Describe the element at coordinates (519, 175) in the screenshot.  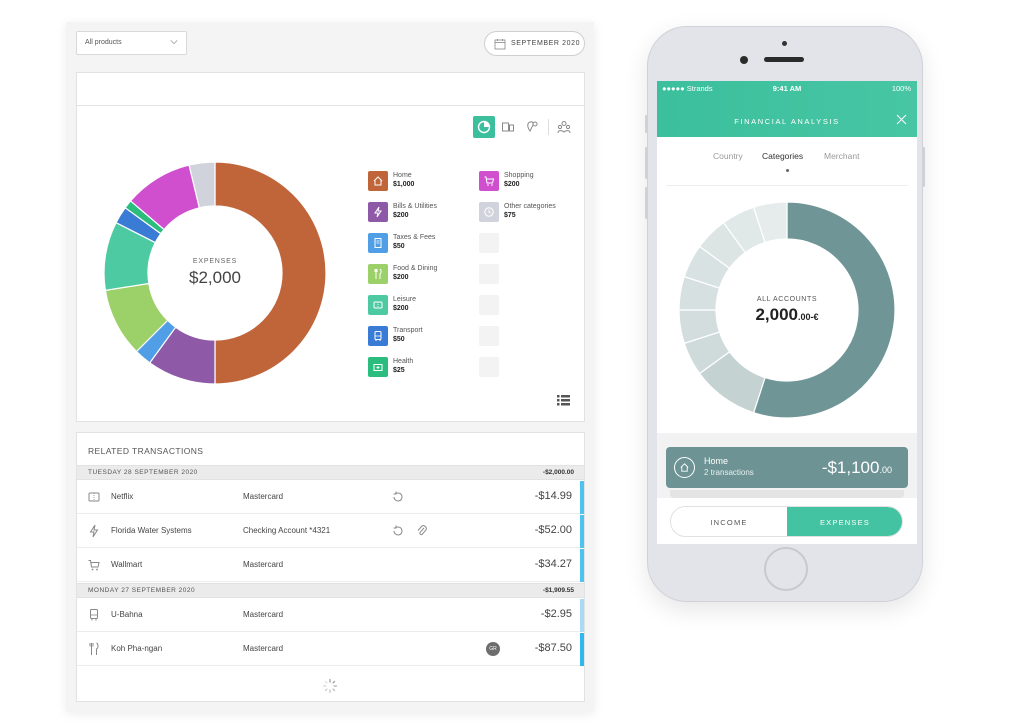
I see `legend-name: Shopping` at that location.